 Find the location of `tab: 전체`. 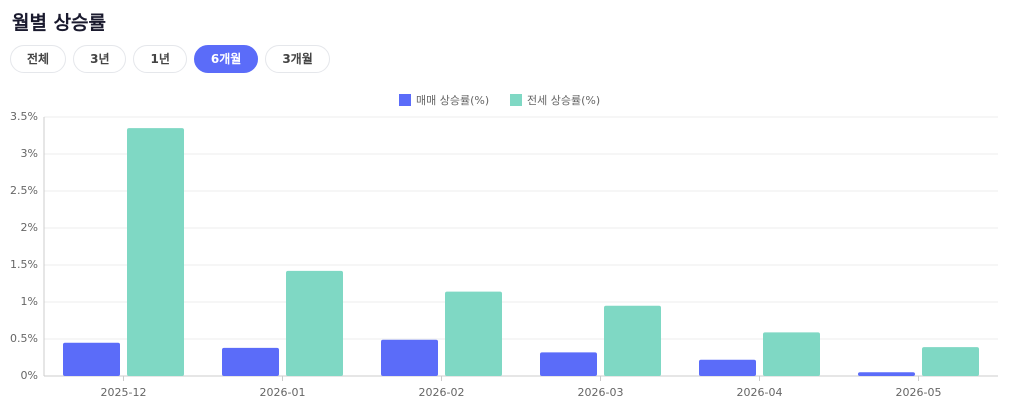

tab: 전체 is located at coordinates (38, 59).